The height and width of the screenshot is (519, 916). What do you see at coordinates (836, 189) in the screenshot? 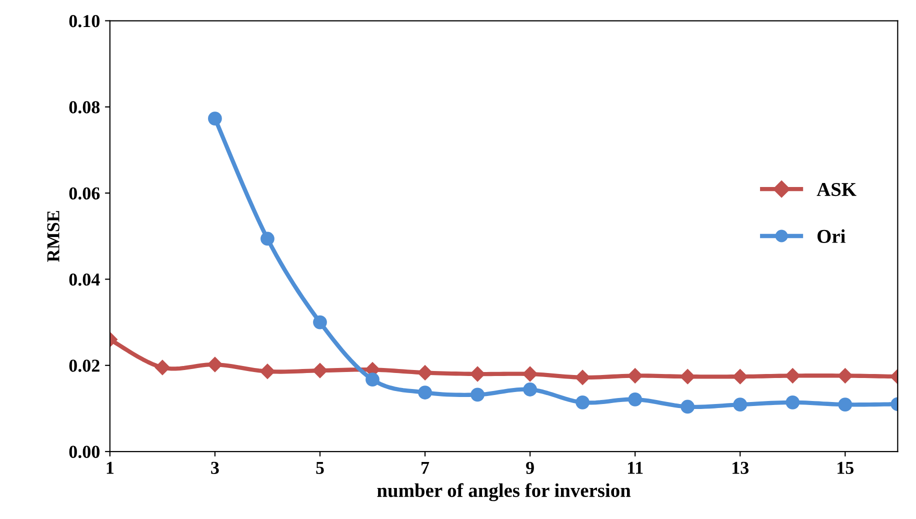
I see `legend-label: ASK` at bounding box center [836, 189].